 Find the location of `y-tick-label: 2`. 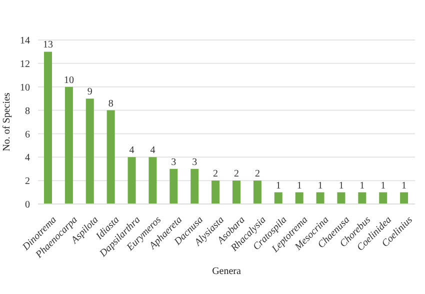

y-tick-label: 2 is located at coordinates (27, 182).